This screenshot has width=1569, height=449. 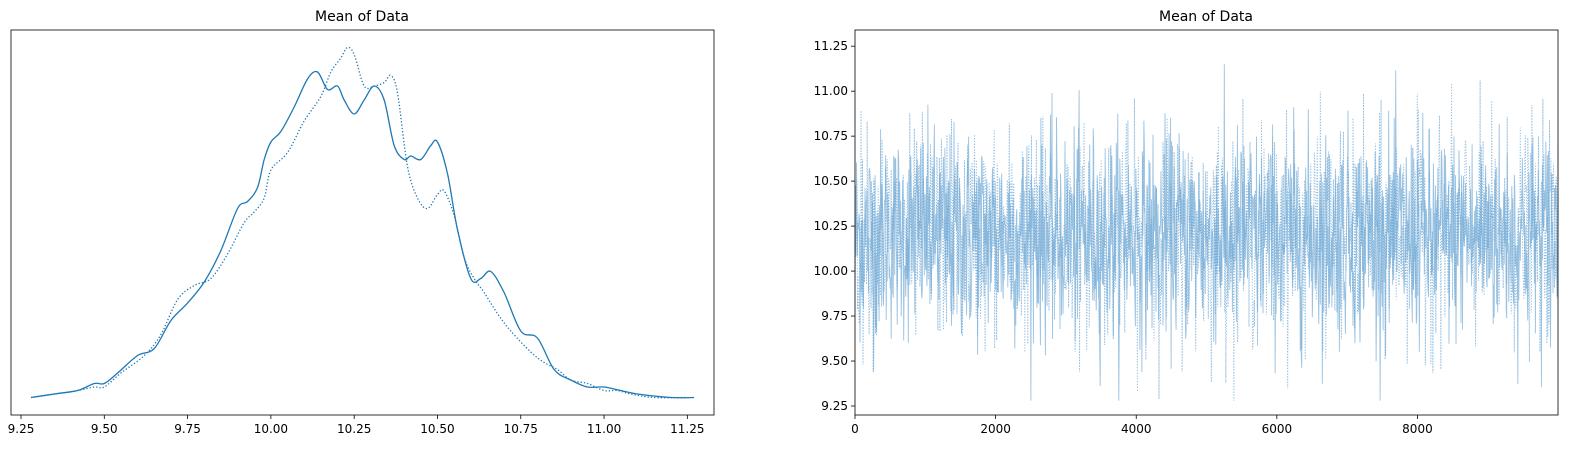 I want to click on x-tick-label: 10.00, so click(x=271, y=429).